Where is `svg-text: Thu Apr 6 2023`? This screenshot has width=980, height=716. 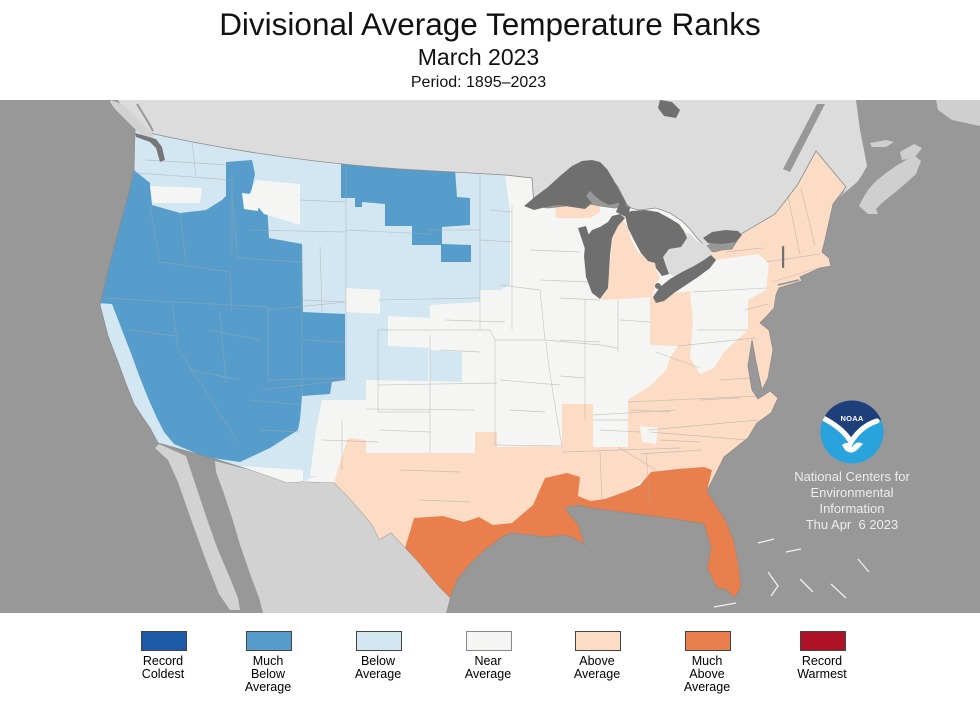
svg-text: Thu Apr 6 2023 is located at coordinates (852, 524).